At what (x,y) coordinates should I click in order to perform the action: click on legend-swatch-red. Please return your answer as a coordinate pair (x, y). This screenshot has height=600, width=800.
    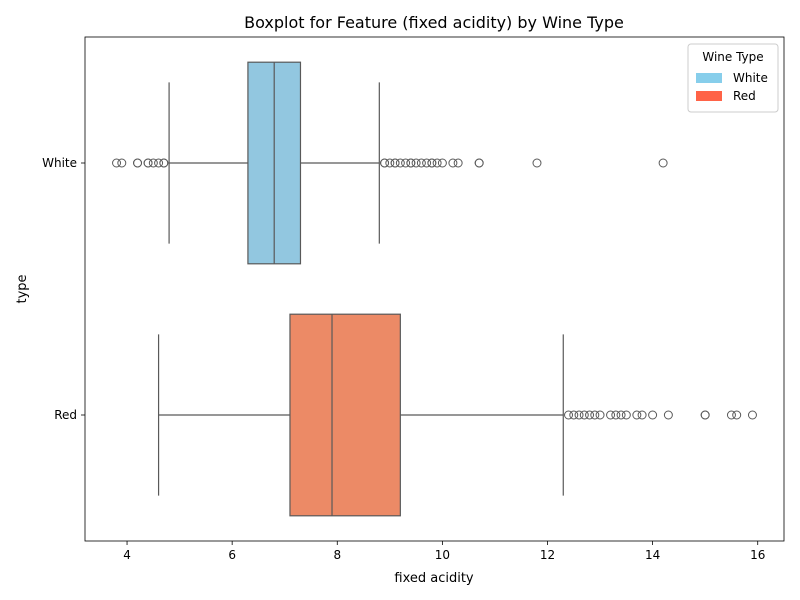
    Looking at the image, I should click on (709, 96).